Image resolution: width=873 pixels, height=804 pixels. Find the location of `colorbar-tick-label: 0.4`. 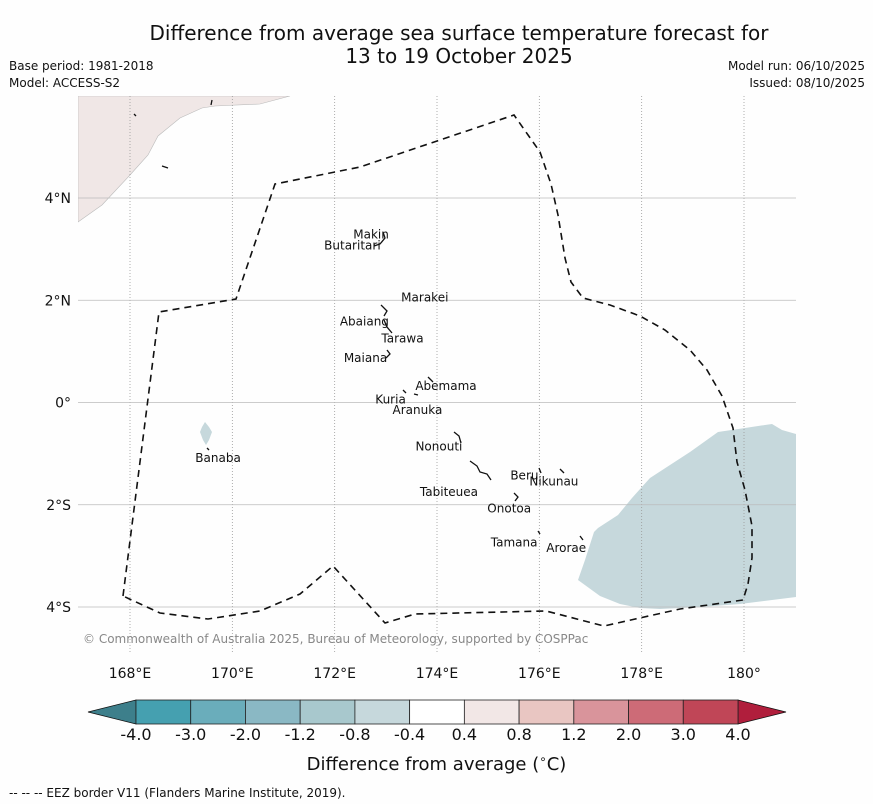

colorbar-tick-label: 0.4 is located at coordinates (464, 734).